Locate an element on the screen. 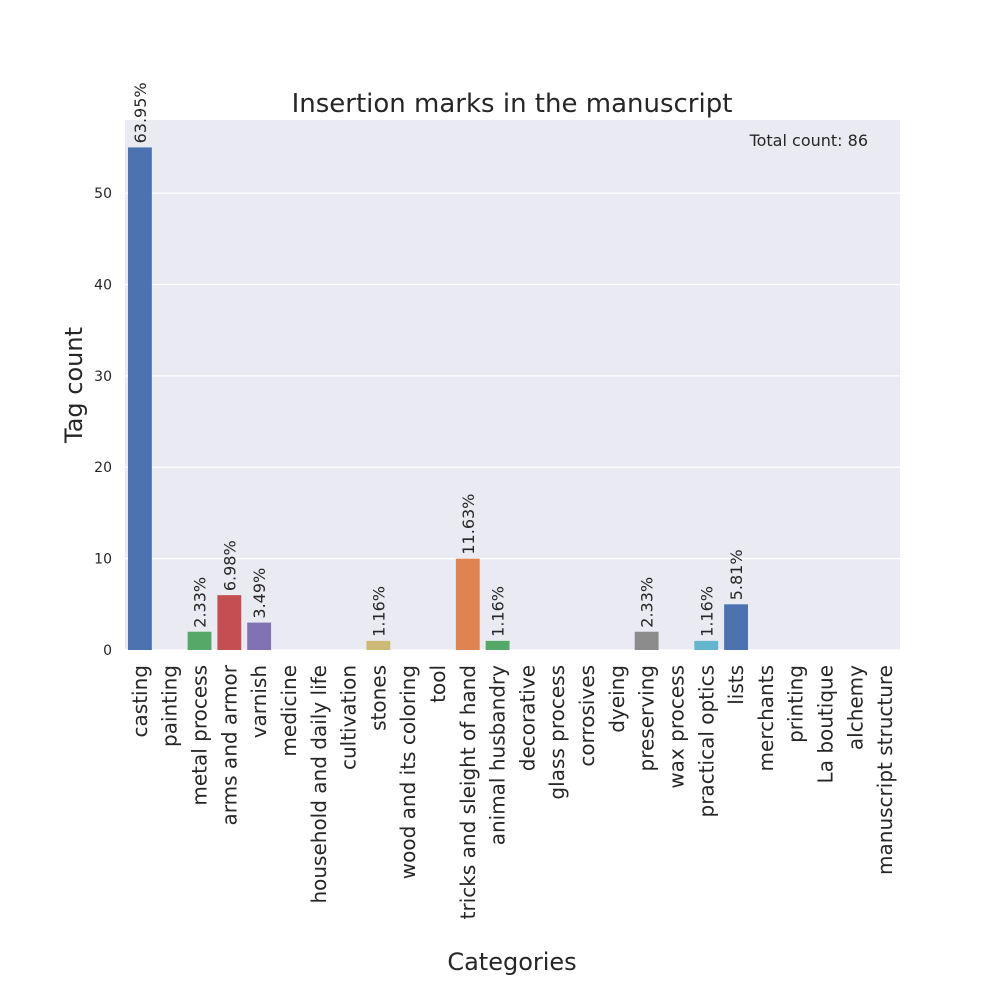 The width and height of the screenshot is (1000, 1000). x-tick-label: tricks and sleight of hand is located at coordinates (468, 792).